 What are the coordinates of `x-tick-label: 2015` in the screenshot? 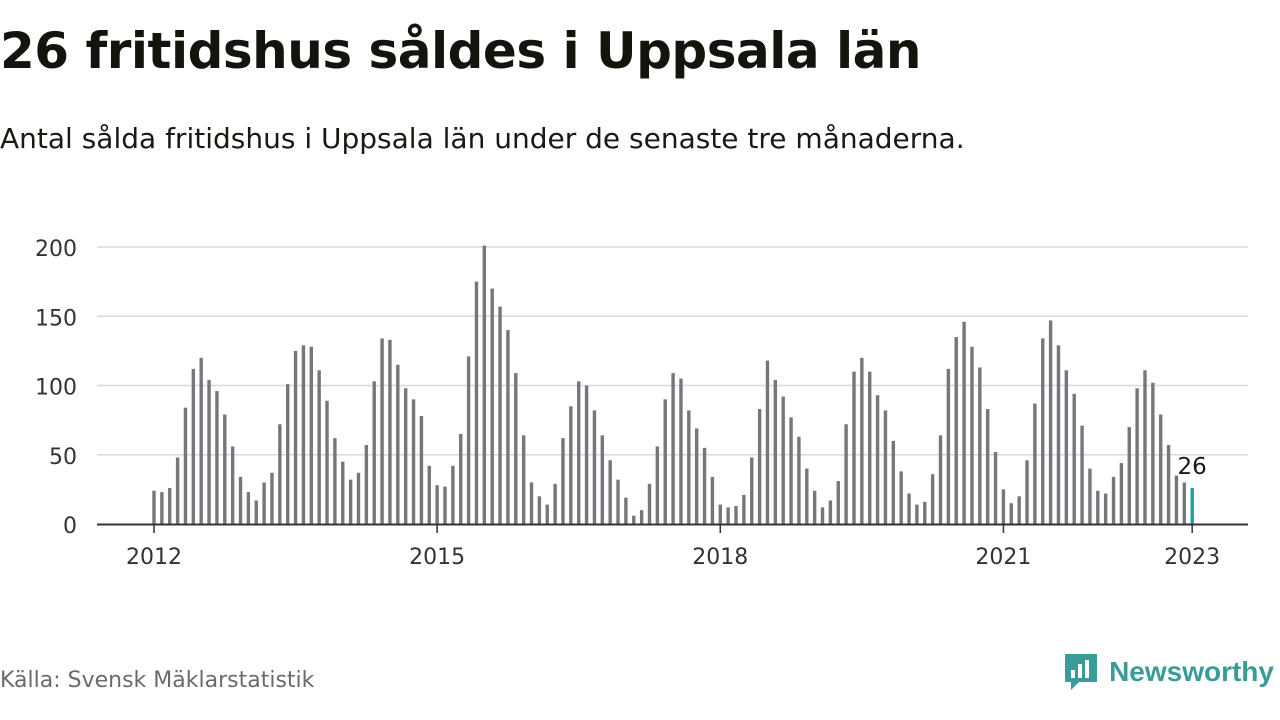 It's located at (437, 557).